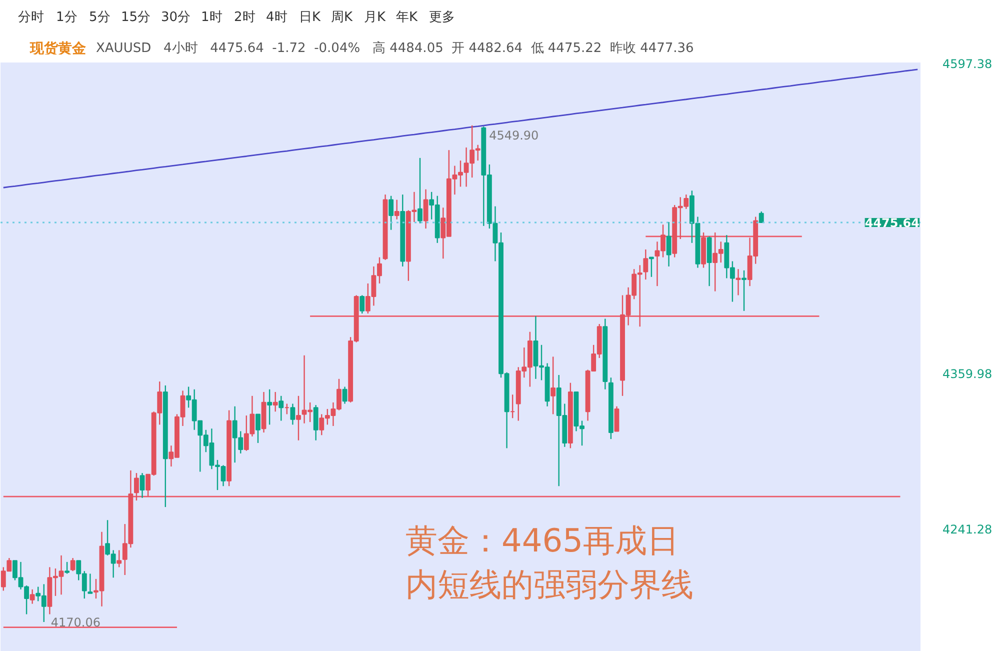 This screenshot has height=651, width=997. Describe the element at coordinates (245, 18) in the screenshot. I see `text: 2时` at that location.